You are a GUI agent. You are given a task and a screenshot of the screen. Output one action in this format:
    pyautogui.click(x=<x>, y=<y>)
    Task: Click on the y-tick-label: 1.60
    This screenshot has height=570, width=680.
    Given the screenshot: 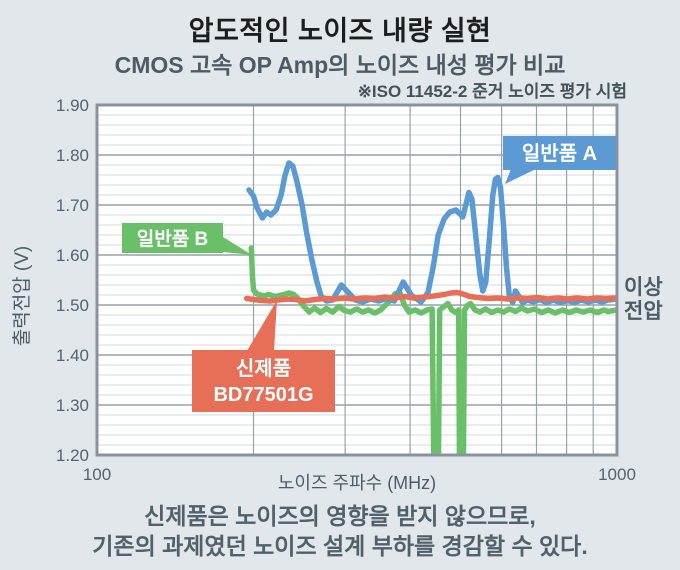 What is the action you would take?
    pyautogui.click(x=72, y=255)
    